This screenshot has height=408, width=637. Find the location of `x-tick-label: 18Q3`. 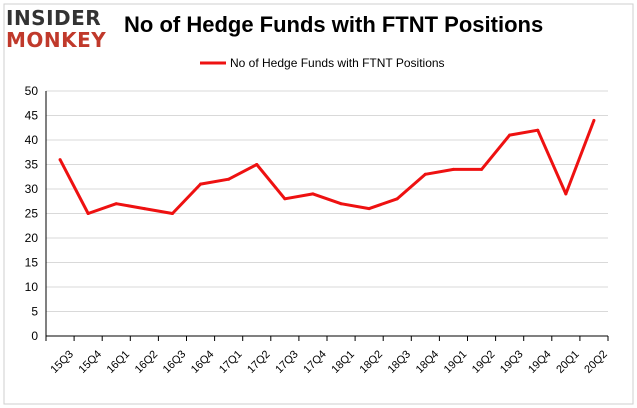

x-tick-label: 18Q3 is located at coordinates (400, 362).